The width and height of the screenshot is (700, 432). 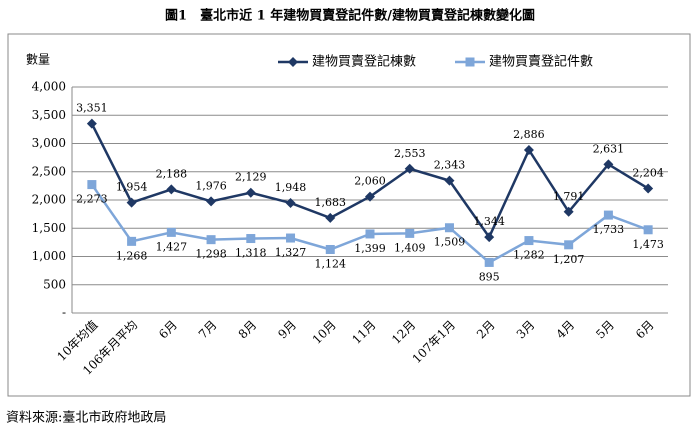 What do you see at coordinates (251, 253) in the screenshot?
I see `data-label: 1,318` at bounding box center [251, 253].